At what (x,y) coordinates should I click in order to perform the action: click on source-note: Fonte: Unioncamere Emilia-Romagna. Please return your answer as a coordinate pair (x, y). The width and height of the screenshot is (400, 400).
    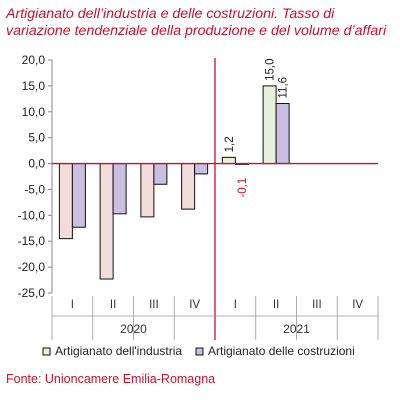
    Looking at the image, I should click on (111, 379).